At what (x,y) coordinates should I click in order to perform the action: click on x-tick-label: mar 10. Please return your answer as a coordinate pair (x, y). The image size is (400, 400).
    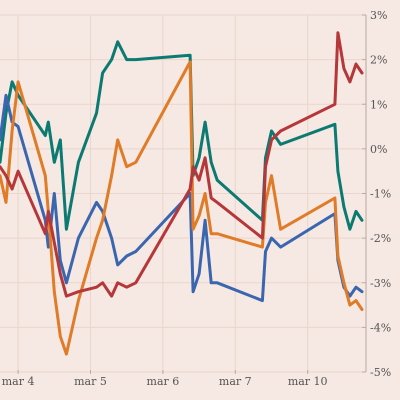
    Looking at the image, I should click on (308, 381).